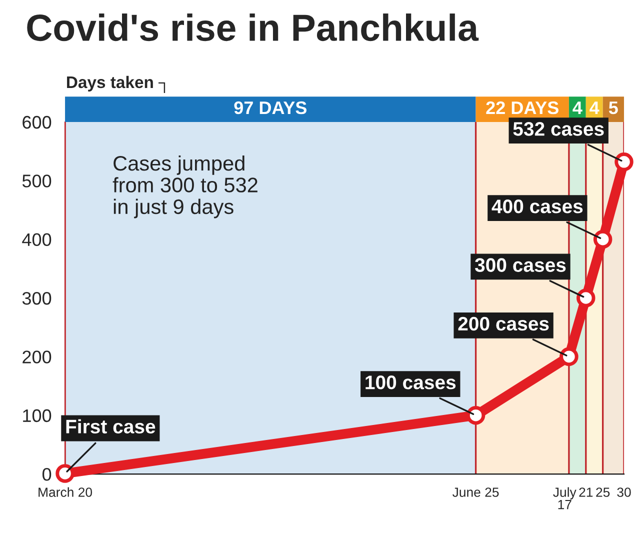 This screenshot has height=541, width=640. Describe the element at coordinates (116, 85) in the screenshot. I see `text: Days taken ┐` at that location.